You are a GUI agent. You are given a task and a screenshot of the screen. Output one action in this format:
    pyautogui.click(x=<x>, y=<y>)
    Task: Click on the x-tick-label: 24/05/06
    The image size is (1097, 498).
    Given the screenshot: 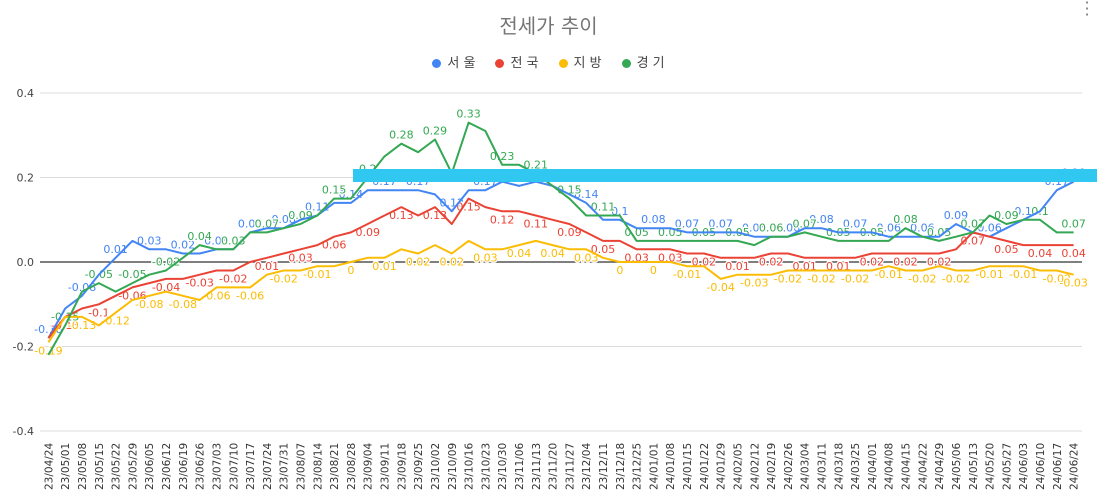 What is the action you would take?
    pyautogui.click(x=957, y=466)
    